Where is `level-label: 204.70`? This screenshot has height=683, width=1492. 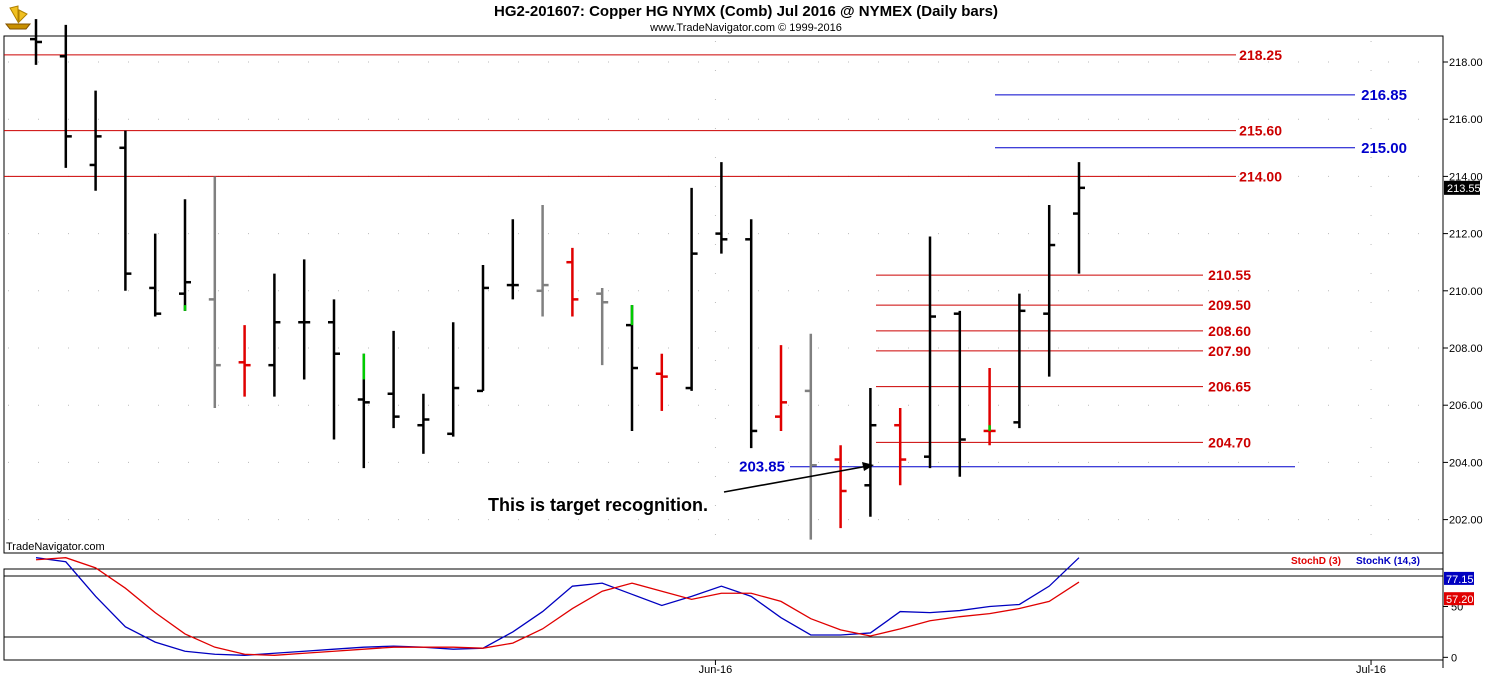
level-label: 204.70 is located at coordinates (1229, 442).